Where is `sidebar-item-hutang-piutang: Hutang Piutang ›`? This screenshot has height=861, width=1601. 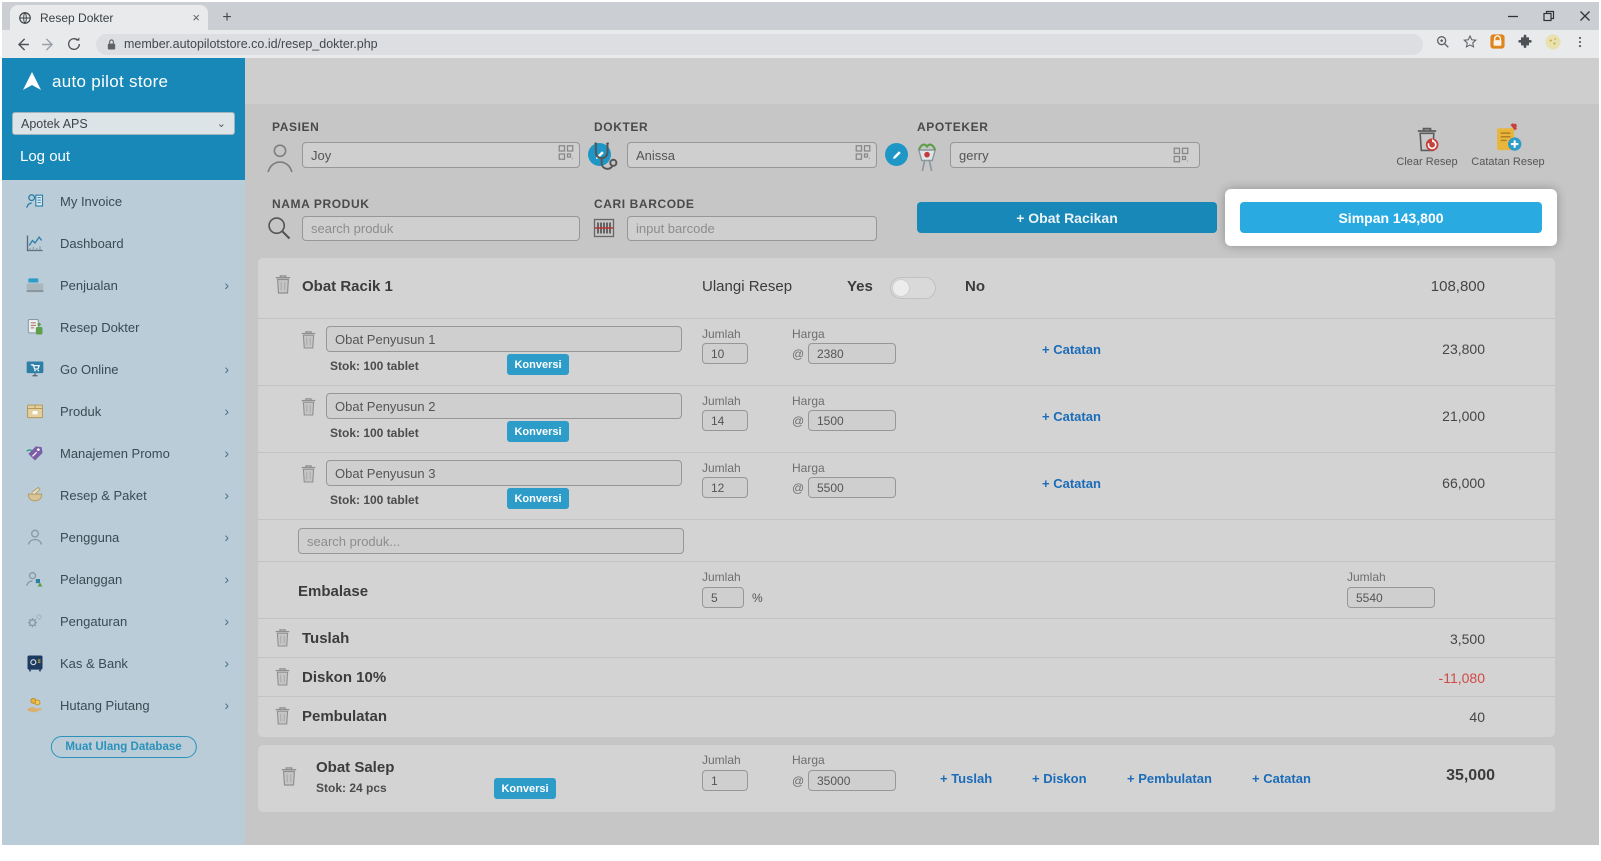
sidebar-item-hutang-piutang: Hutang Piutang › is located at coordinates (123, 705).